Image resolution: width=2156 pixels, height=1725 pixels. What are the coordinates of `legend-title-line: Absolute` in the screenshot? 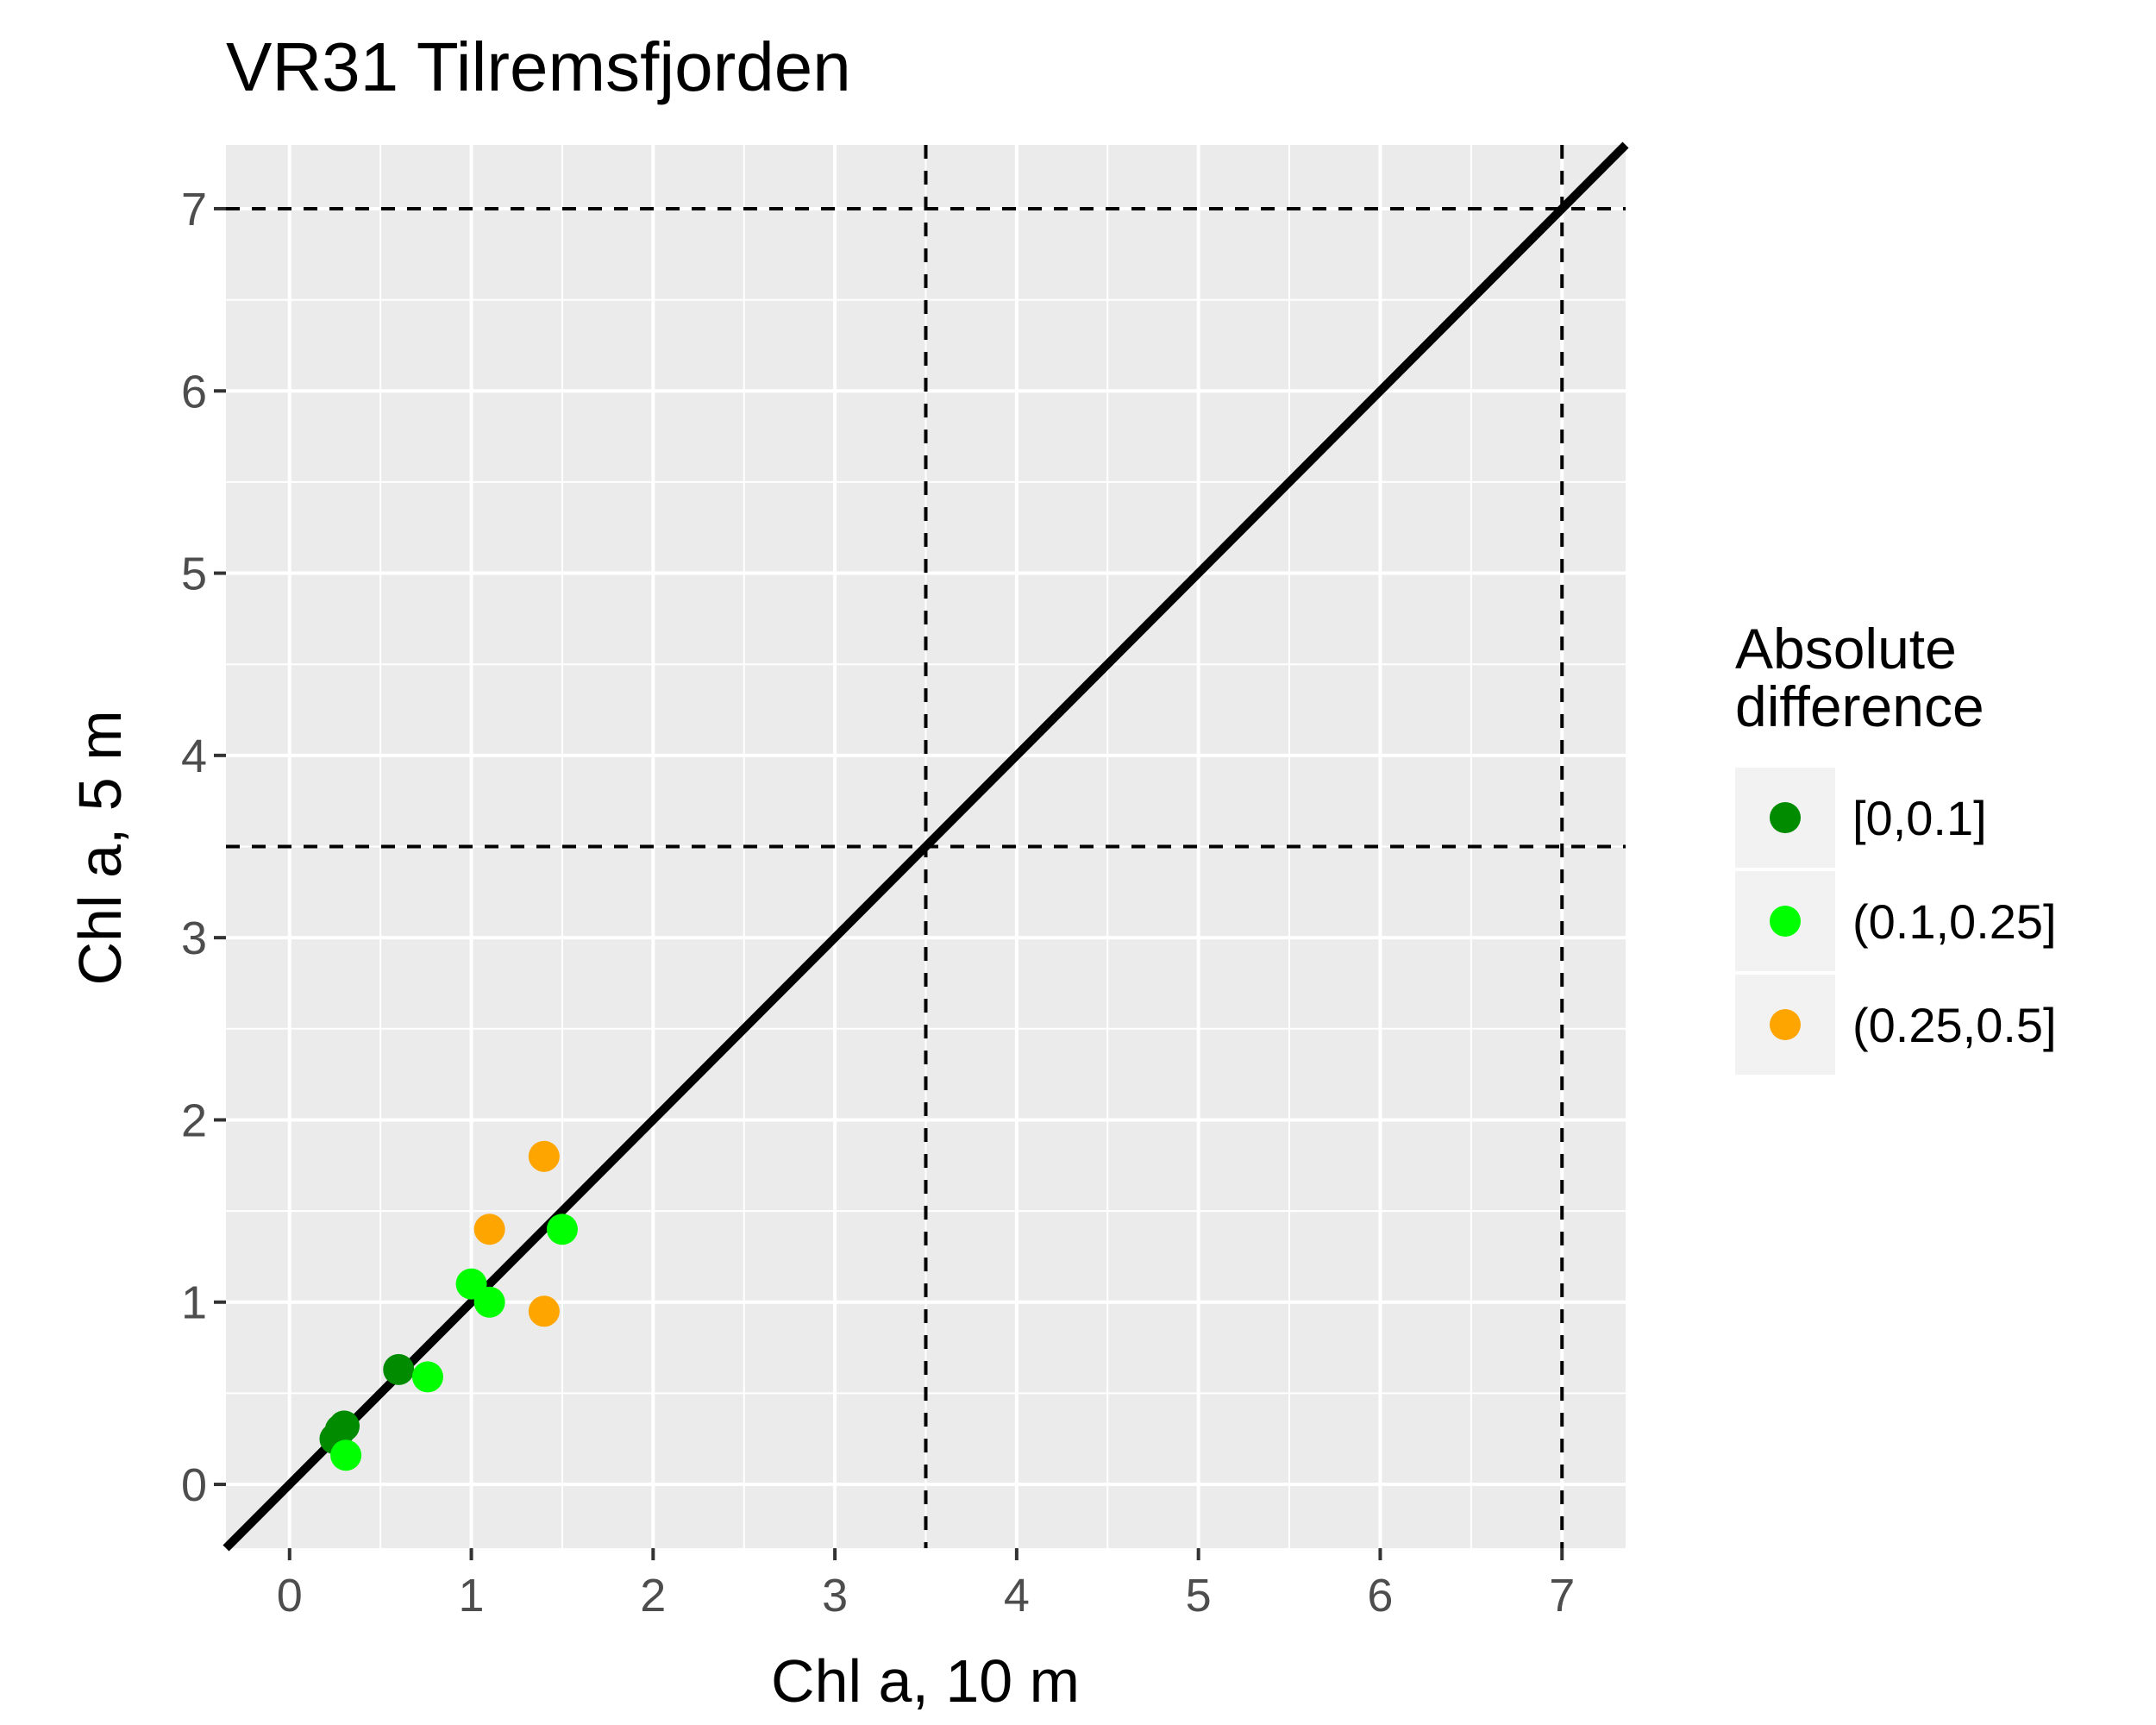 It's located at (1846, 649).